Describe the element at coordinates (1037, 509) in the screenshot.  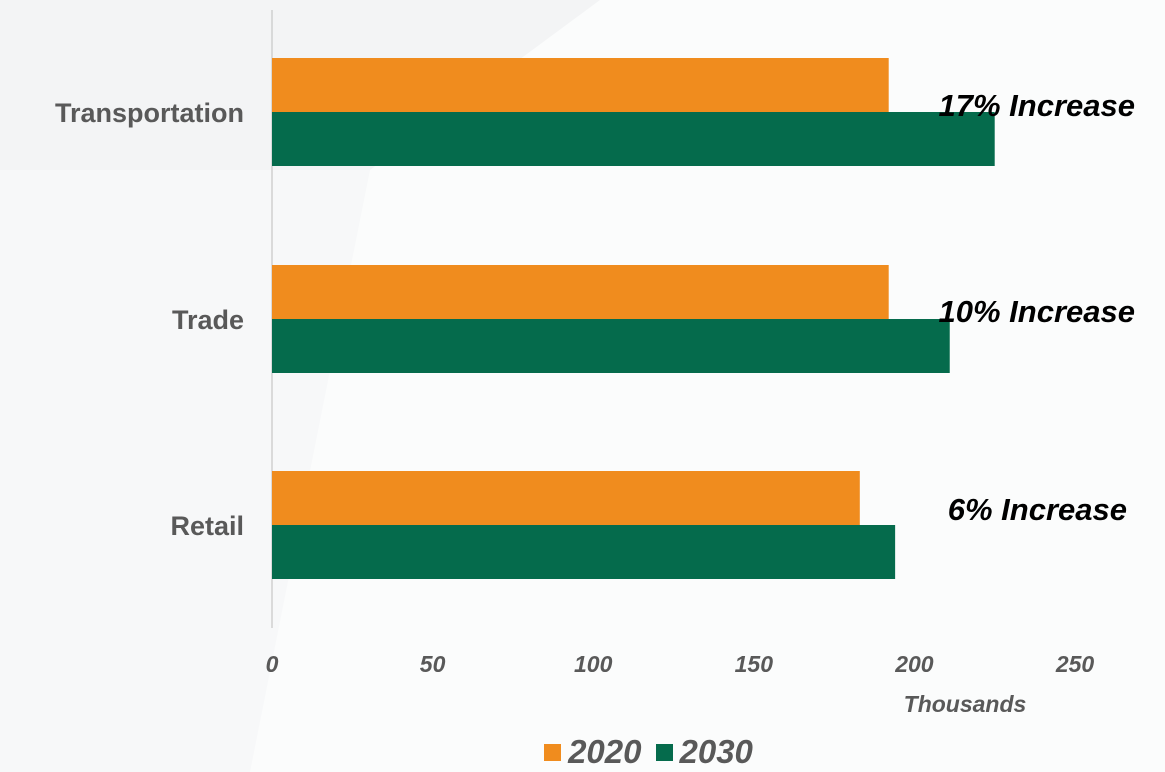
I see `annotation-retail: 6% Increase` at that location.